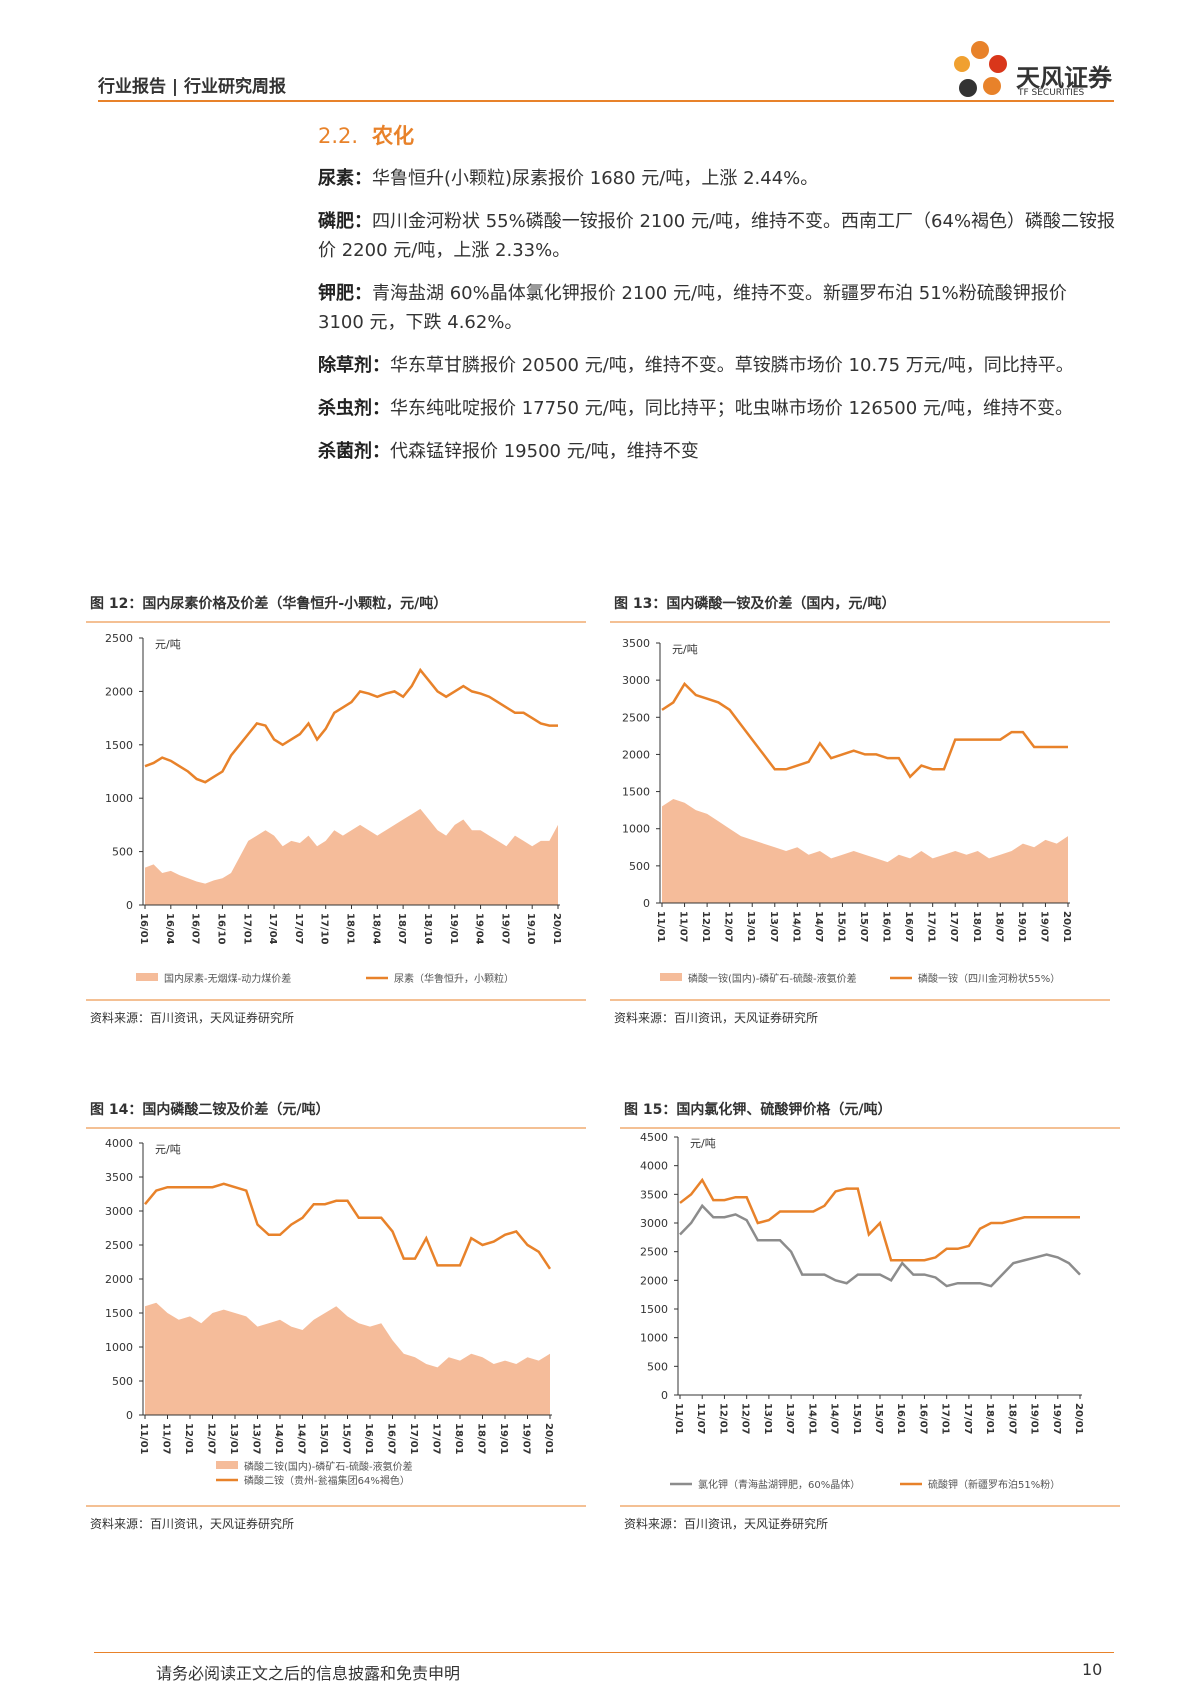  Describe the element at coordinates (129, 905) in the screenshot. I see `y-tick-label: 0` at that location.